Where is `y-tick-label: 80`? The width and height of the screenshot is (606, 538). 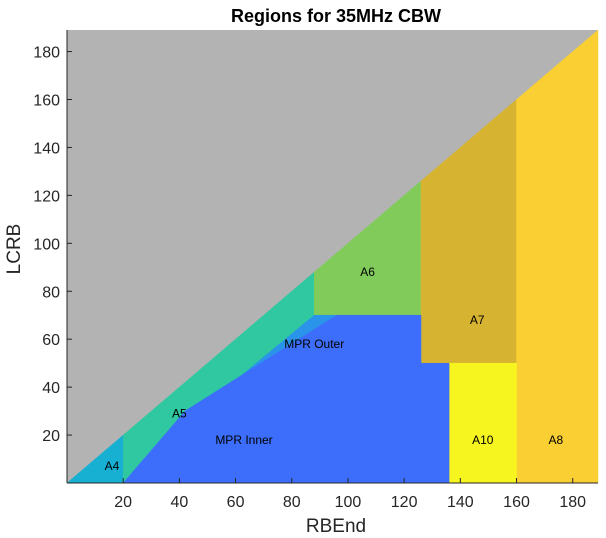 y-tick-label: 80 is located at coordinates (51, 292).